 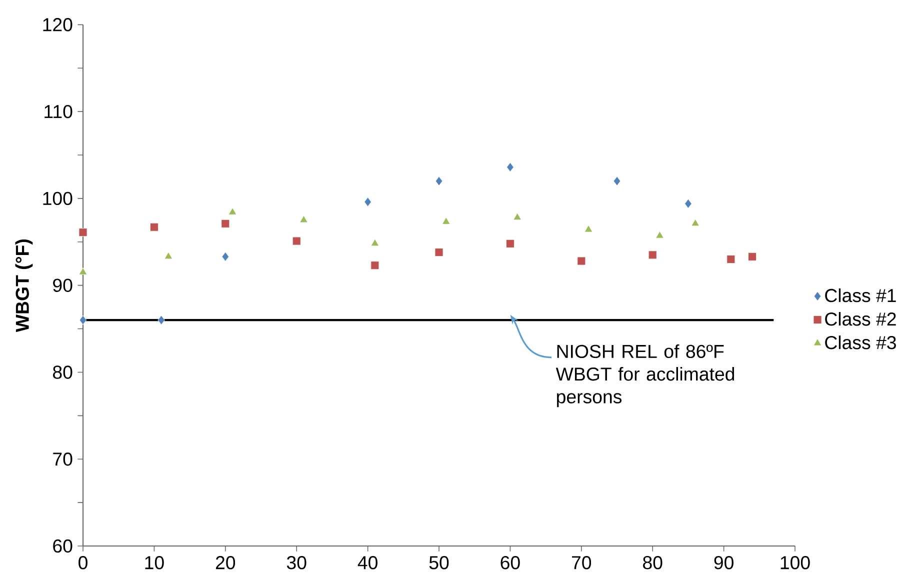 What do you see at coordinates (582, 563) in the screenshot?
I see `x-tick-label: 70` at bounding box center [582, 563].